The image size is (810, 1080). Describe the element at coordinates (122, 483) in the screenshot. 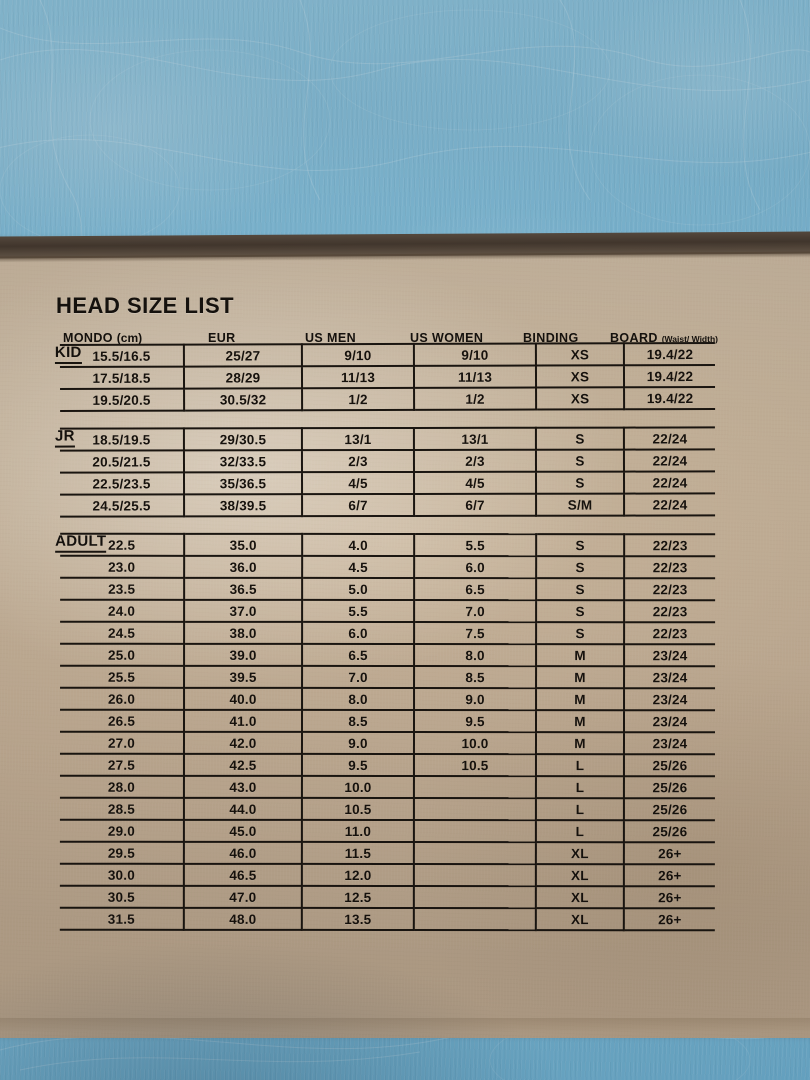

I see `table-cell: 22.5/23.5` at that location.